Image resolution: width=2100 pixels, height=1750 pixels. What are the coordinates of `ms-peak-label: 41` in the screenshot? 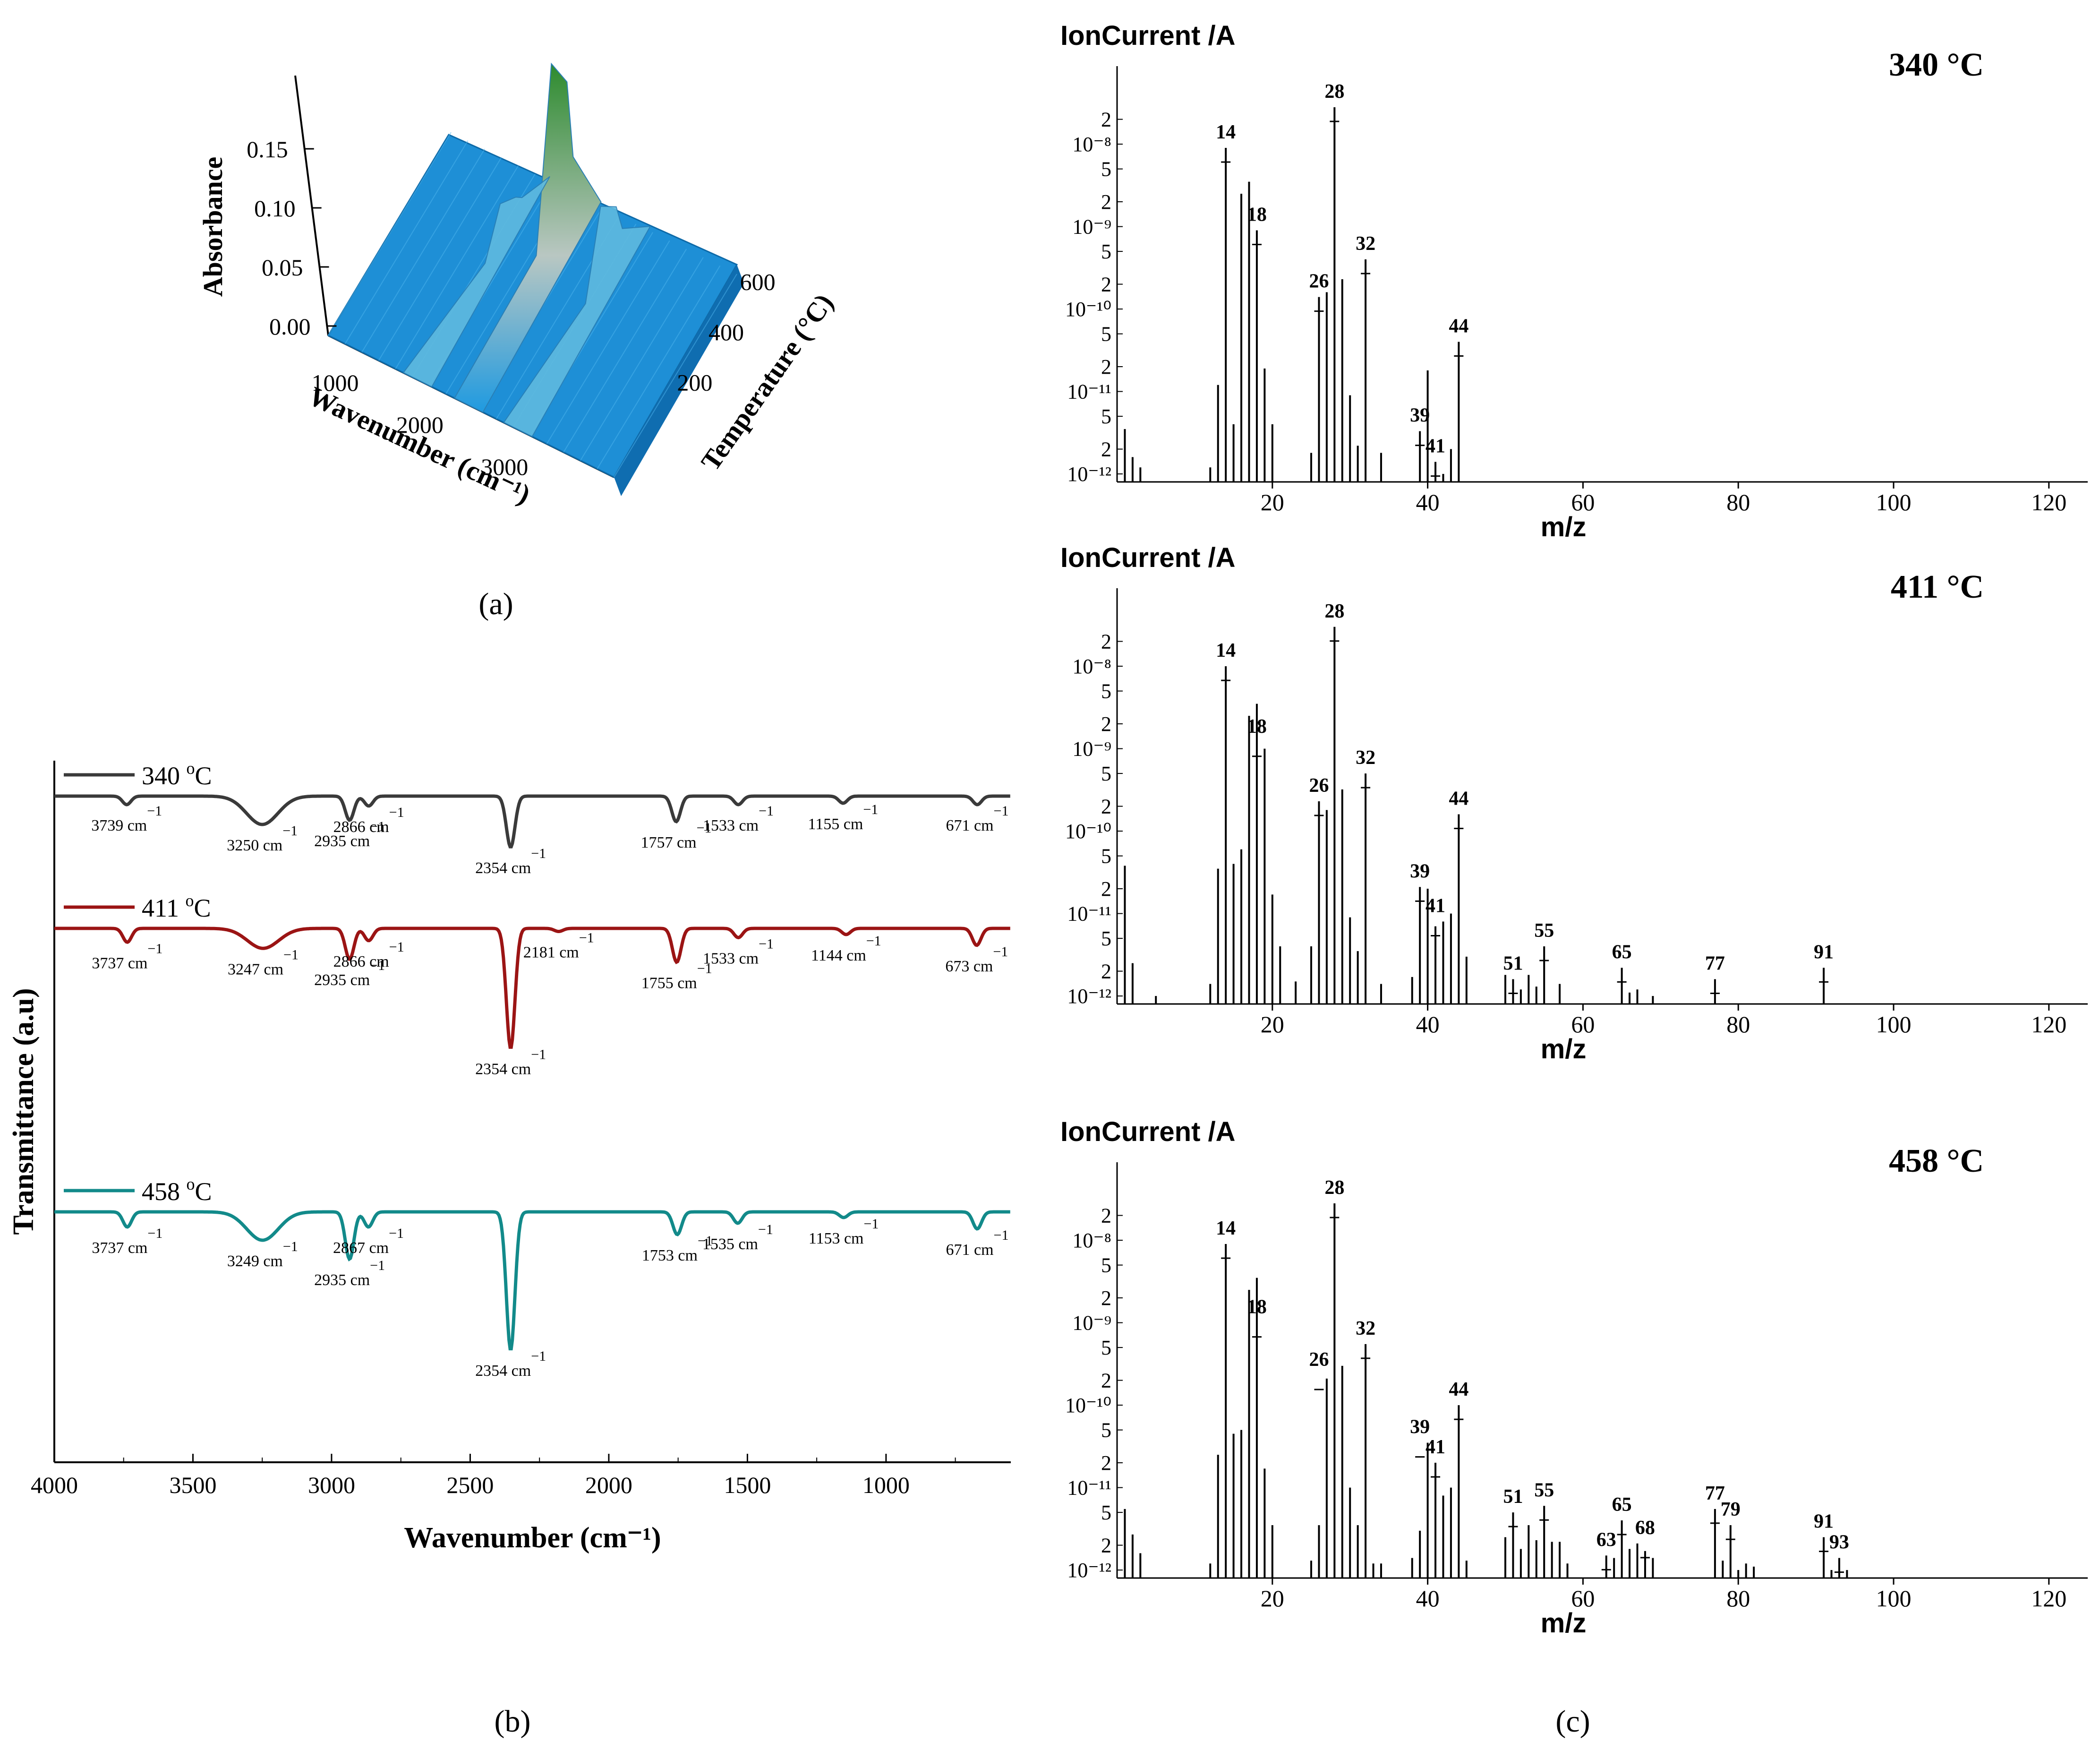 It's located at (1435, 906).